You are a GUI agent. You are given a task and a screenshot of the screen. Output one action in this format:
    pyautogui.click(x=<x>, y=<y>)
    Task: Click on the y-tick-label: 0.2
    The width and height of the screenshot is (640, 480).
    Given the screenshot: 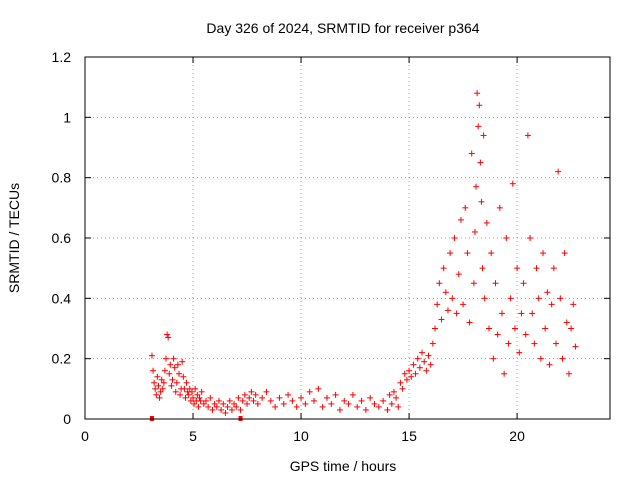 What is the action you would take?
    pyautogui.click(x=62, y=359)
    